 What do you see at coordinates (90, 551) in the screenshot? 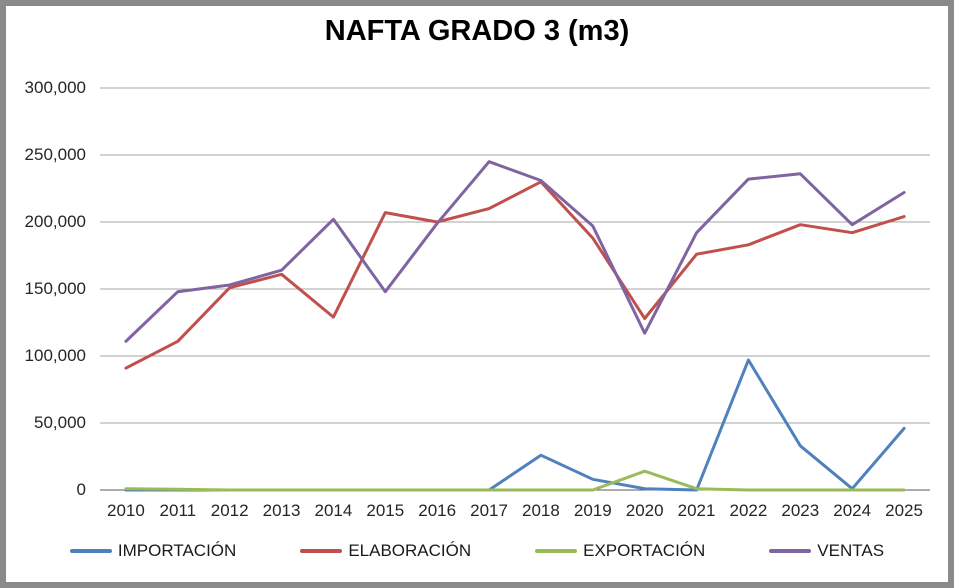
I see `legend-line-swatch-importacion` at bounding box center [90, 551].